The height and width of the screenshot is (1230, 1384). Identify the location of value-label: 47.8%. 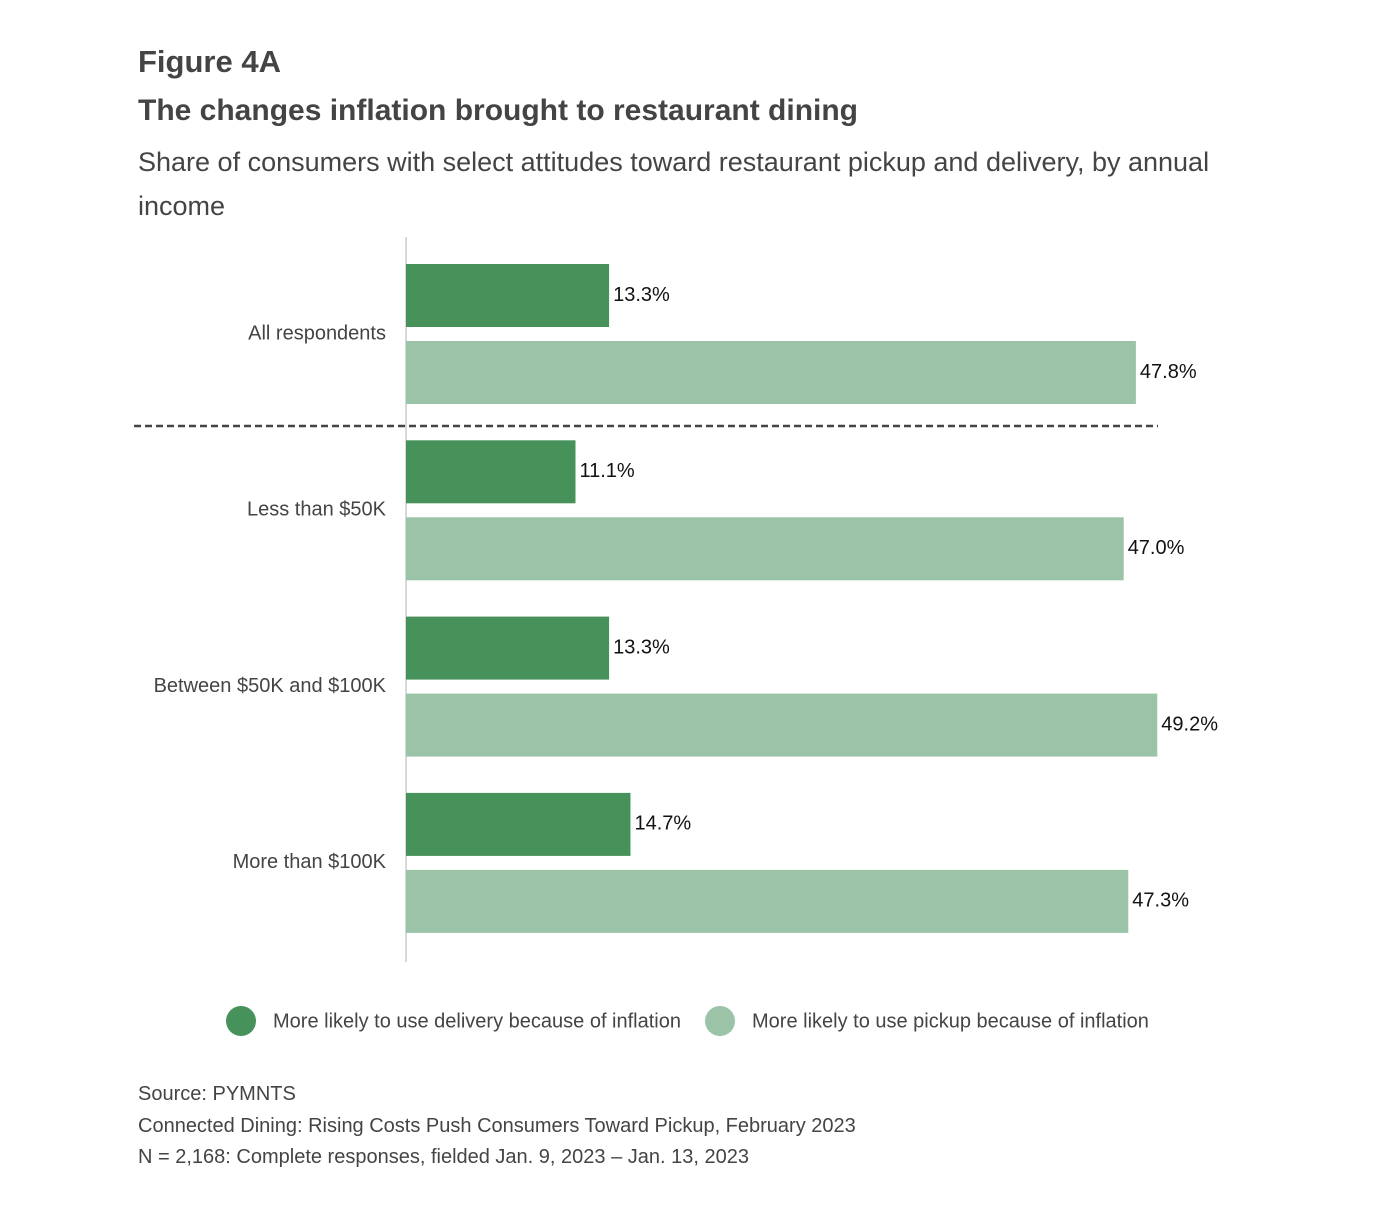
(1168, 372).